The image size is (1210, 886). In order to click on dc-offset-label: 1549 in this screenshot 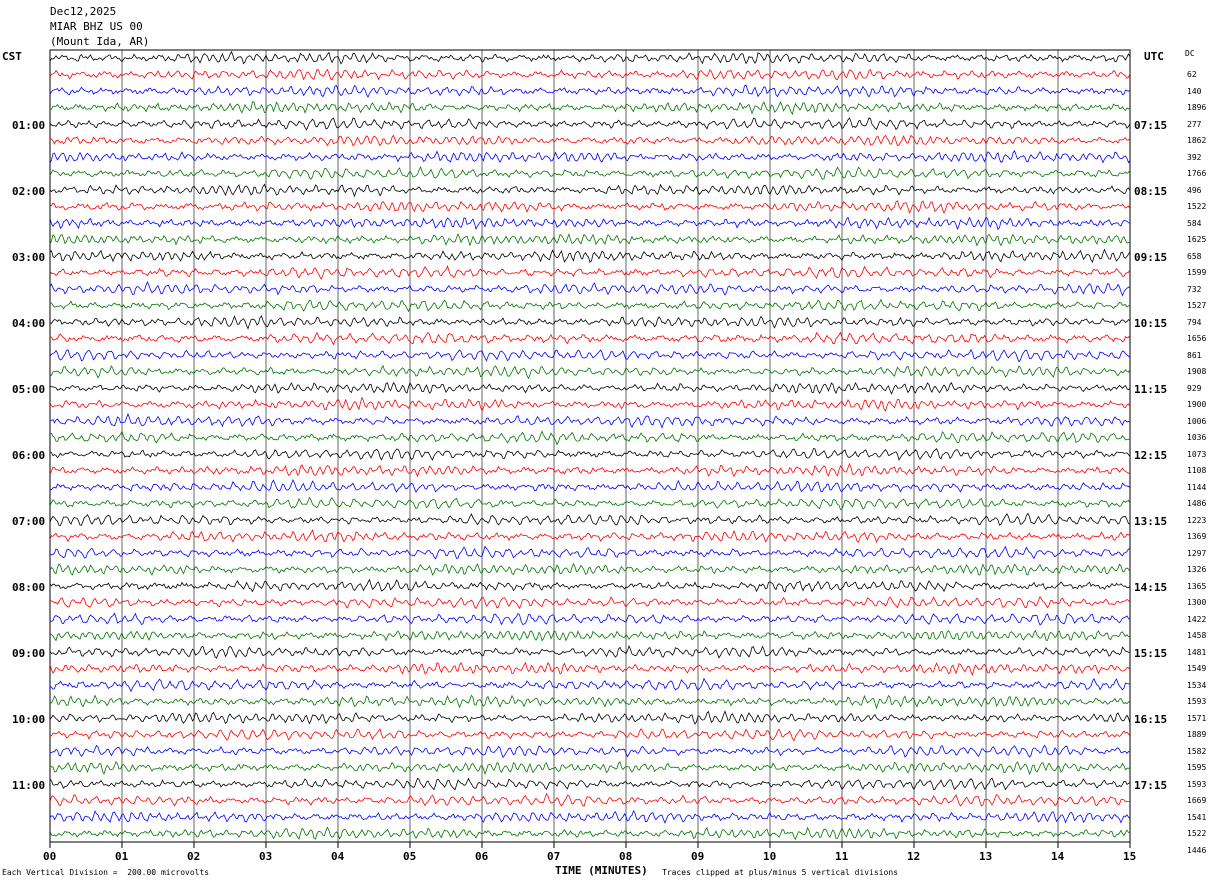, I will do `click(1197, 668)`.